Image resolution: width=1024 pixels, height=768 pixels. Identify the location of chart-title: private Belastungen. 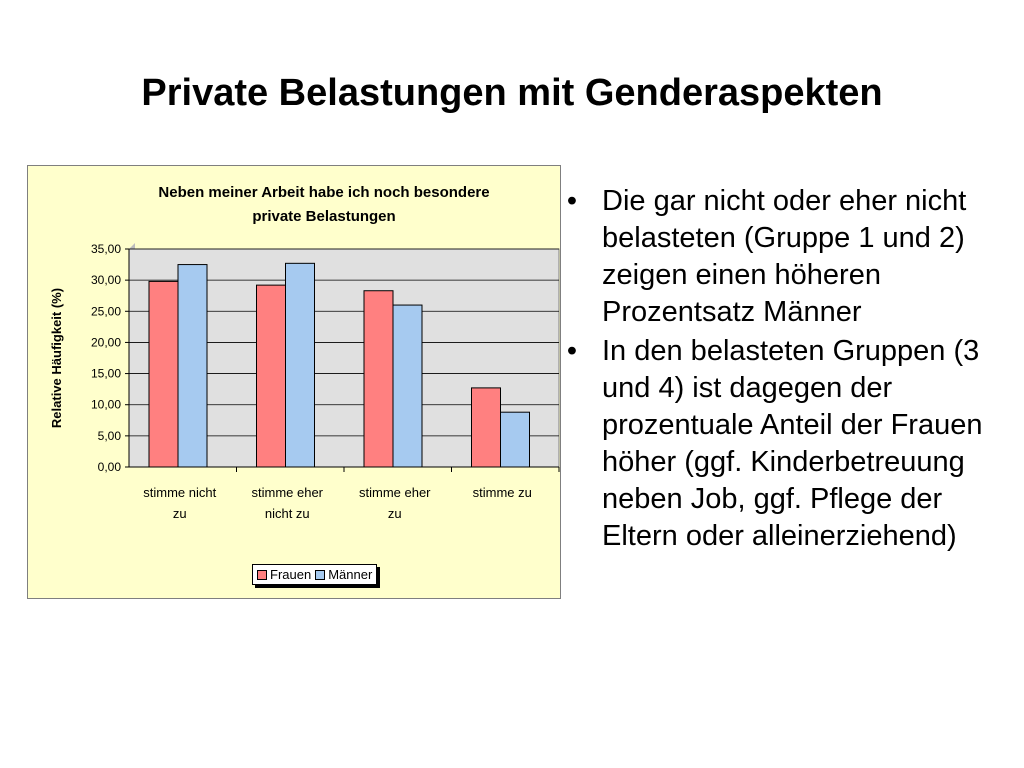
(323, 216).